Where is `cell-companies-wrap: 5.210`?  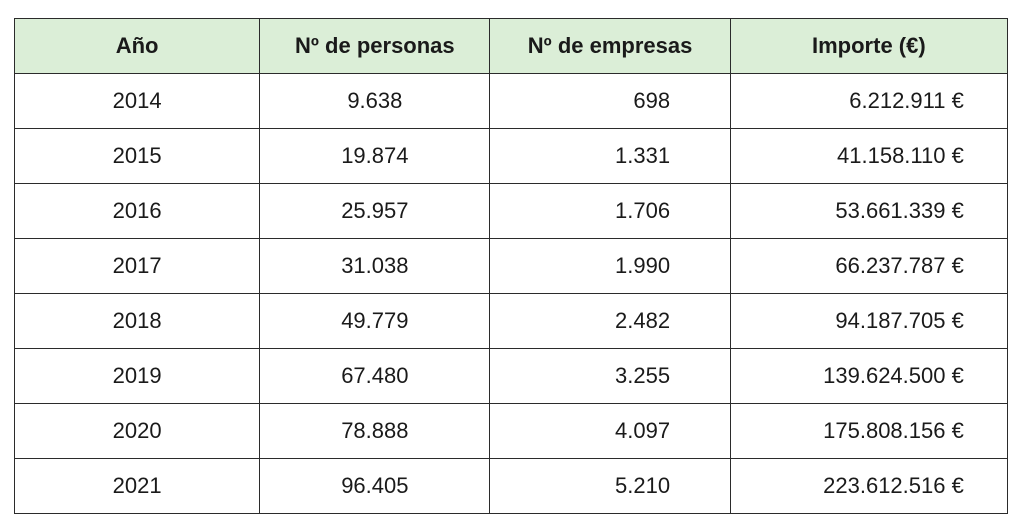
cell-companies-wrap: 5.210 is located at coordinates (610, 486).